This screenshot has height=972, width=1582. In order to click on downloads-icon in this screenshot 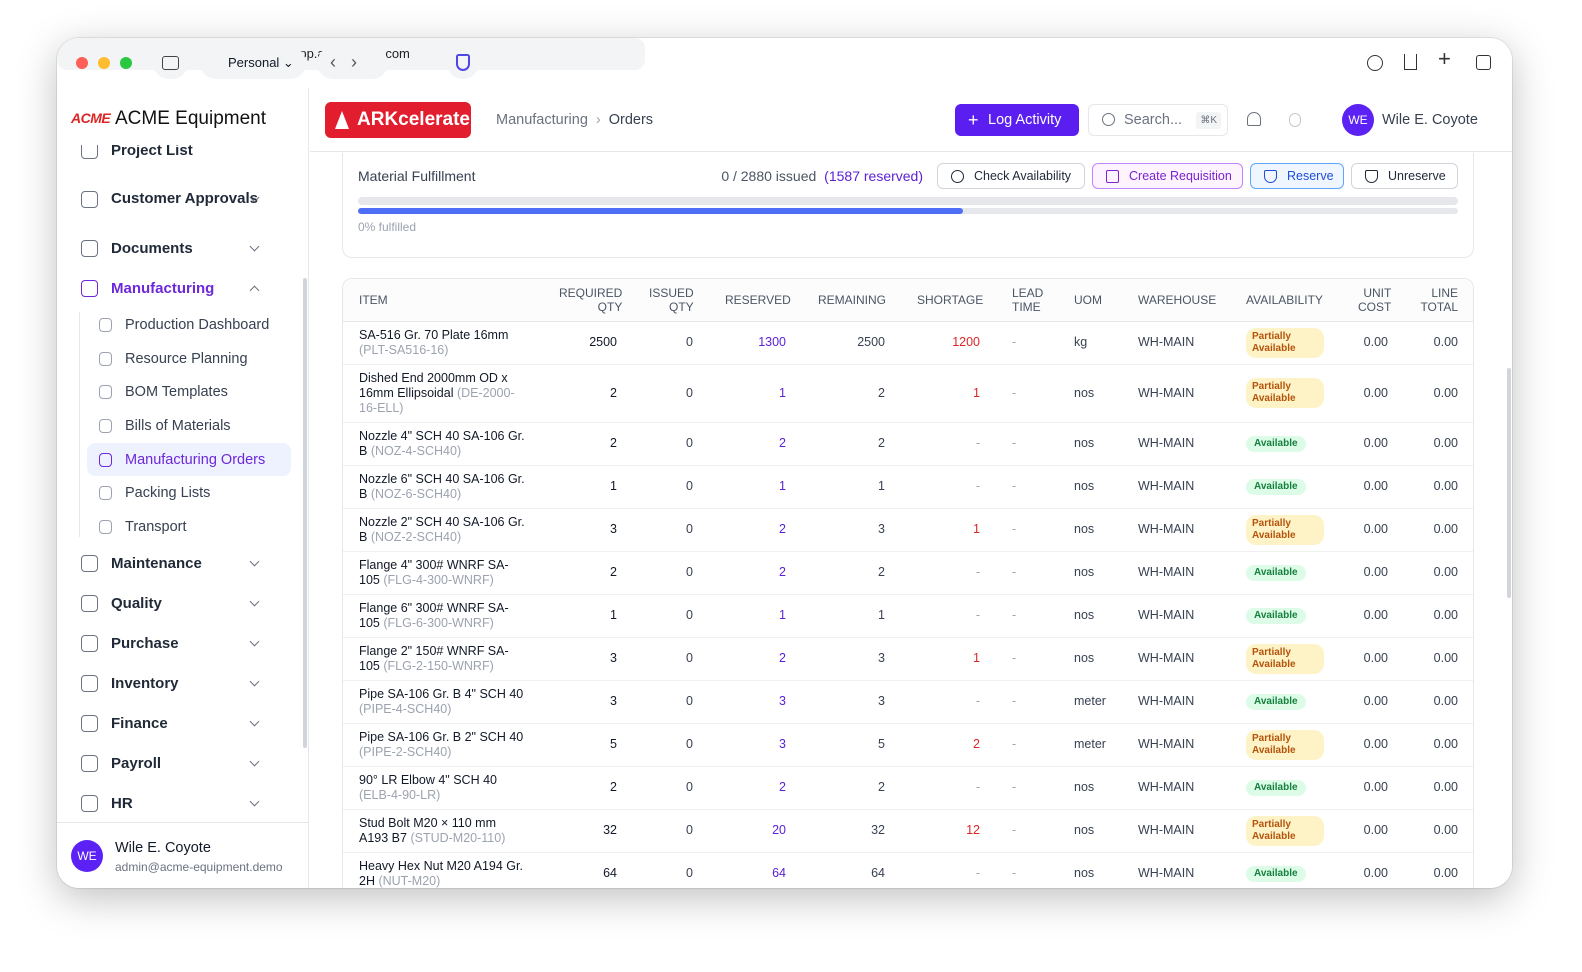, I will do `click(1375, 63)`.